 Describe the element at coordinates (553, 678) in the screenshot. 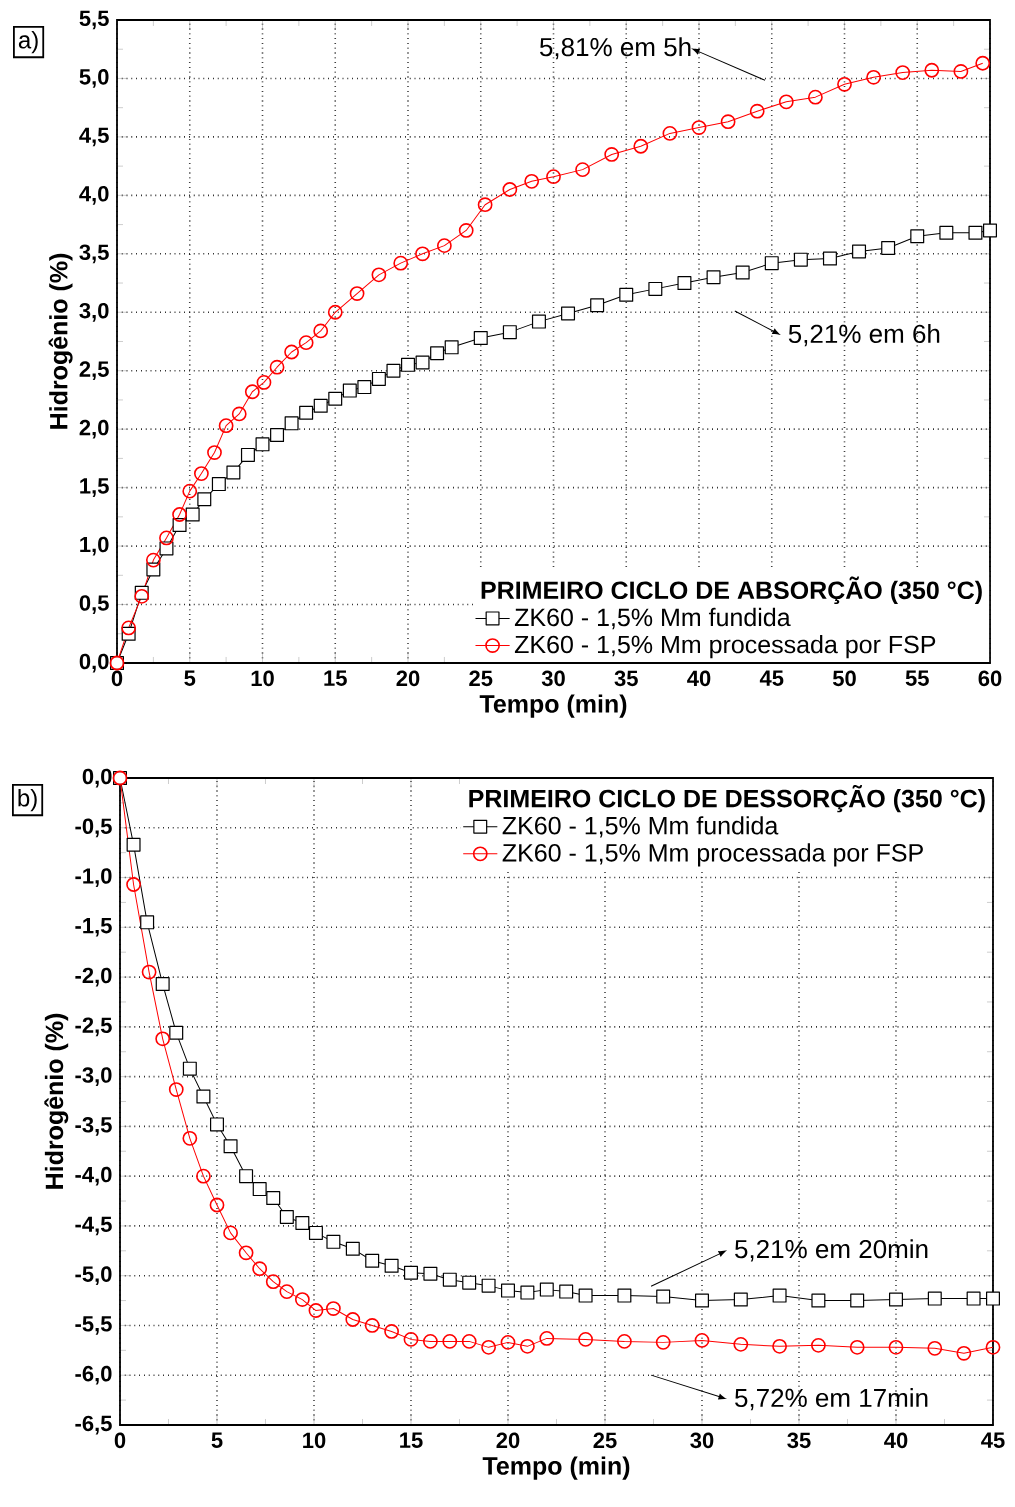

I see `x-tick-label: 30` at that location.